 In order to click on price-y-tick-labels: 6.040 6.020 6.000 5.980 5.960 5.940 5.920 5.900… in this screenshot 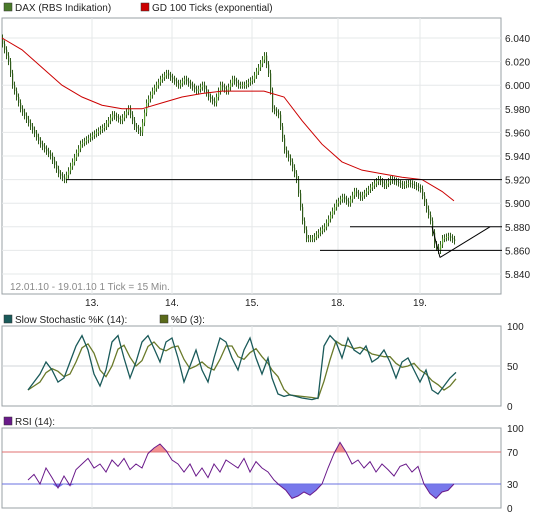, I will do `click(517, 157)`.